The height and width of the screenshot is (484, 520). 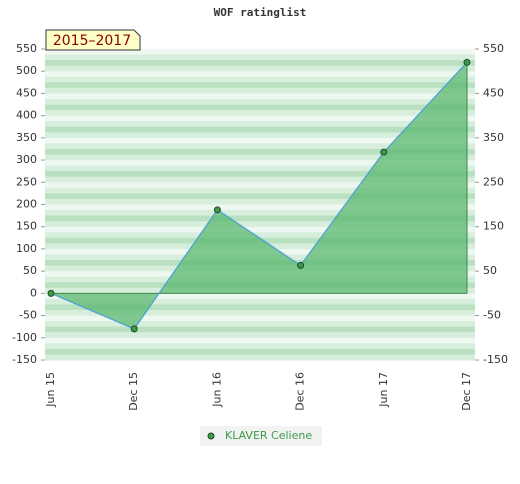 I want to click on legend: KLAVER Celiene, so click(x=261, y=436).